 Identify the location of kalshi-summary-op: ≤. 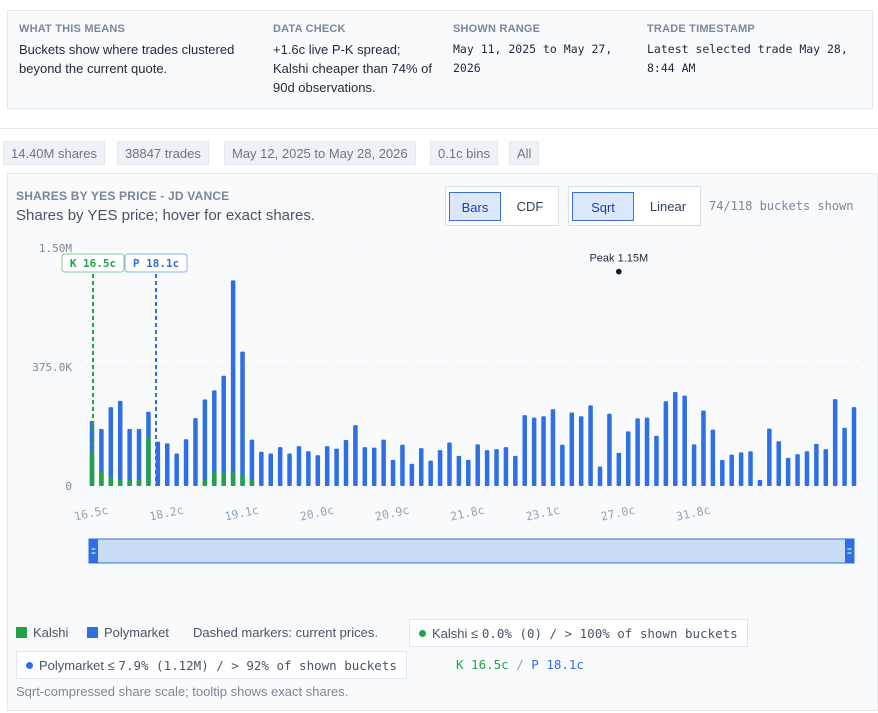
(475, 633).